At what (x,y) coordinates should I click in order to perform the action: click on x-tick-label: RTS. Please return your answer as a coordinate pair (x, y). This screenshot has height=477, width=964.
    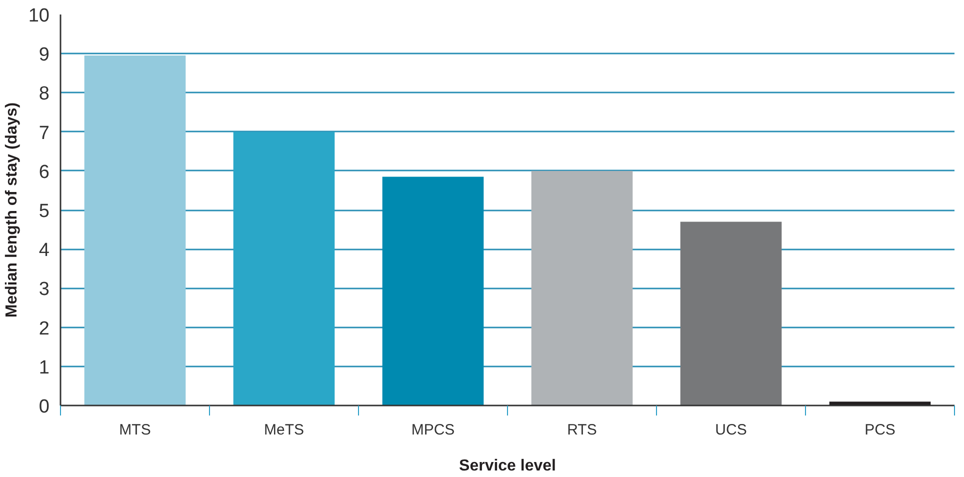
    Looking at the image, I should click on (582, 430).